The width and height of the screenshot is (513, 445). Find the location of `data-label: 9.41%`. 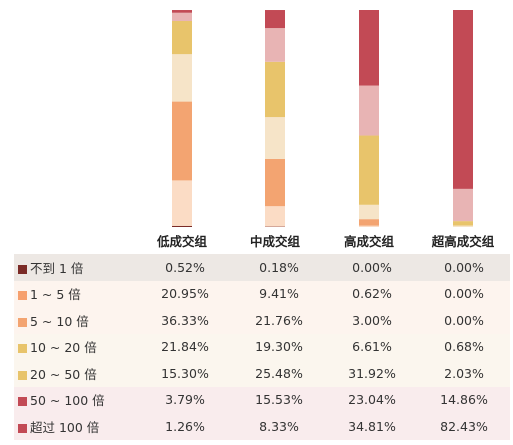

data-label: 9.41% is located at coordinates (279, 294).